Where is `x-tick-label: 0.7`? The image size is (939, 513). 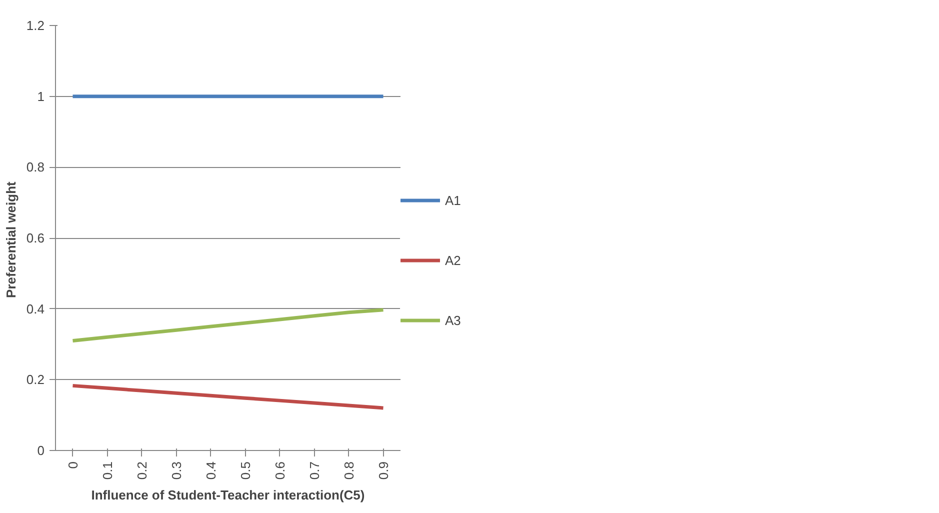
x-tick-label: 0.7 is located at coordinates (314, 470).